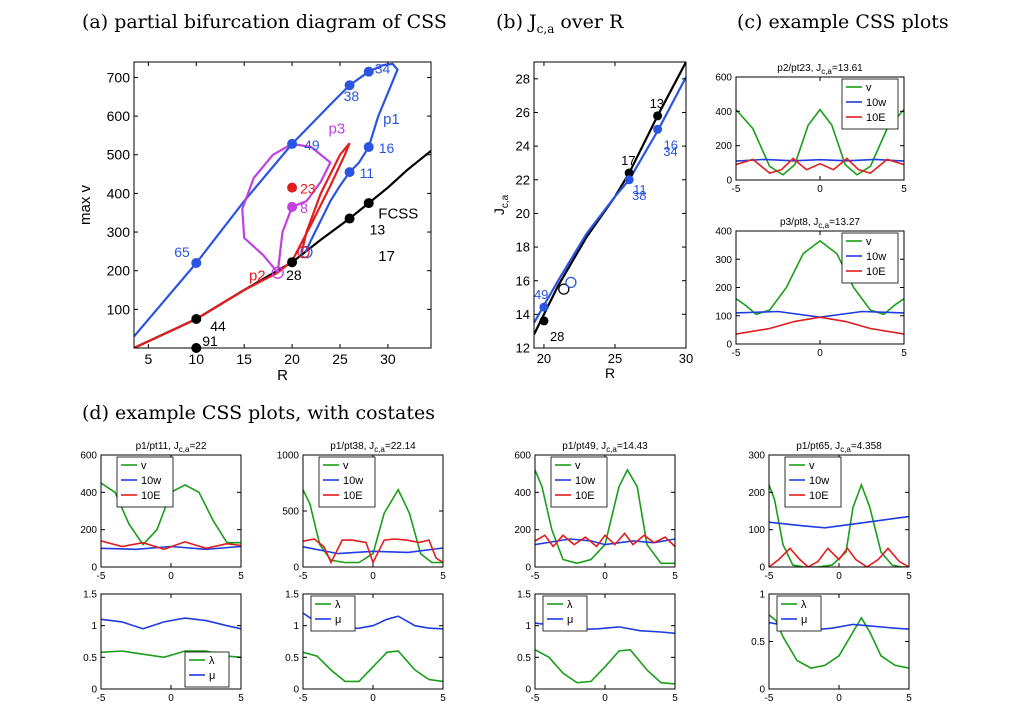 The image size is (1014, 708). I want to click on ytick-label-d2: 0, so click(296, 568).